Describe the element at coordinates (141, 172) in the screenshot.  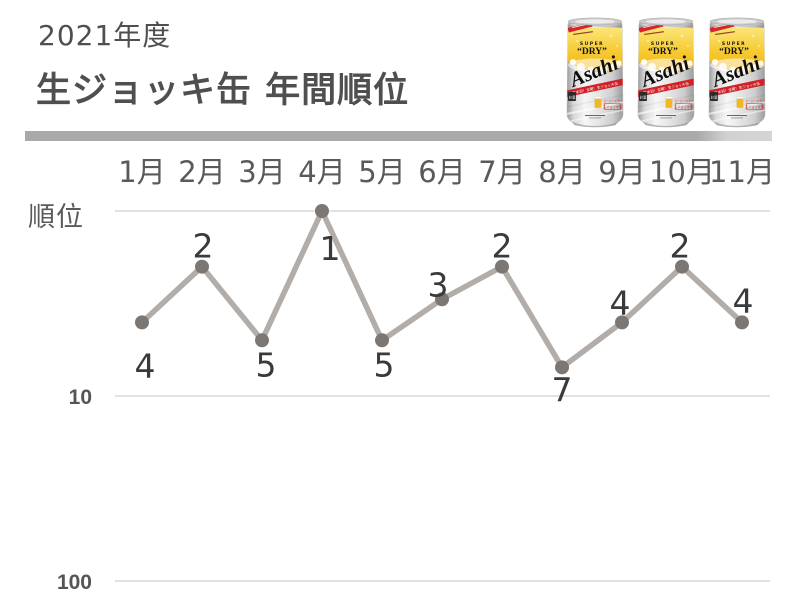
I see `x-tick-label: 1月` at that location.